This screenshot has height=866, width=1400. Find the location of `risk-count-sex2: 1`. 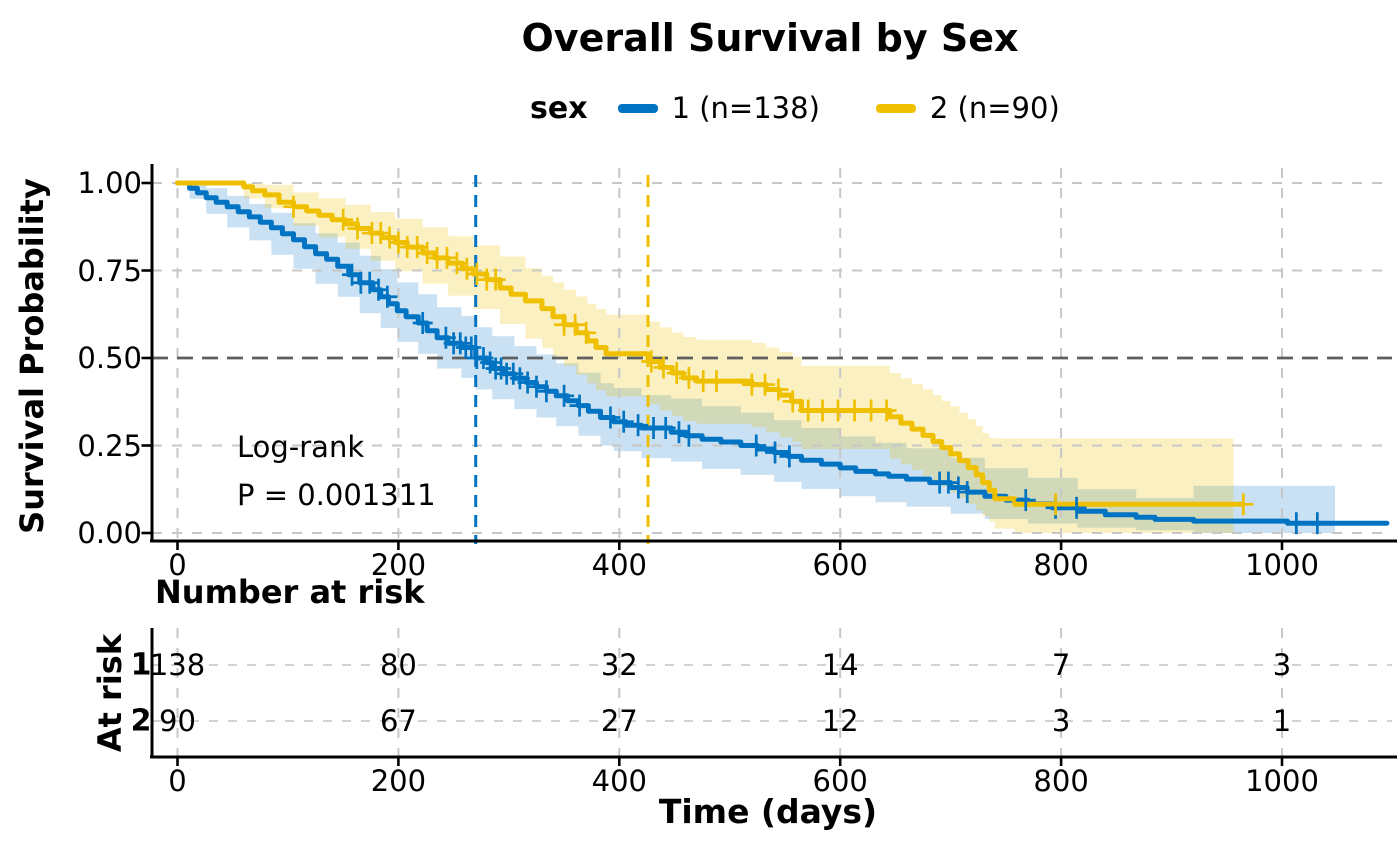

risk-count-sex2: 1 is located at coordinates (1282, 721).